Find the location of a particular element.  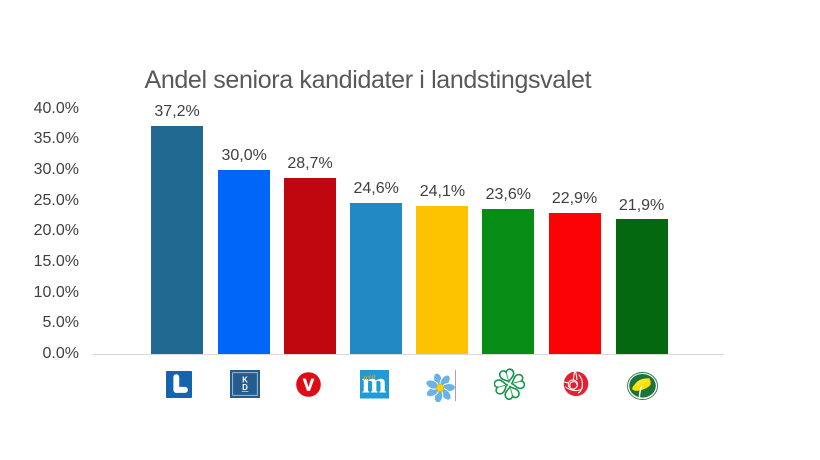

svg-text: D is located at coordinates (245, 387).